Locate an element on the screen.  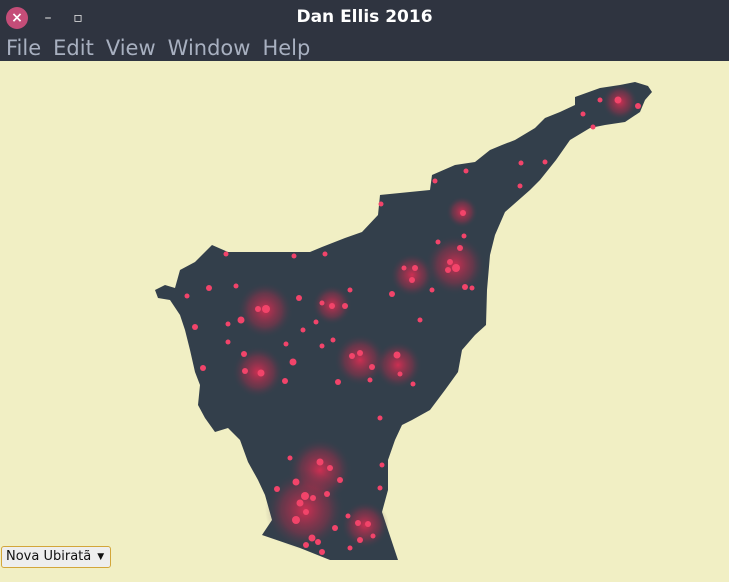
minimize-icon: – is located at coordinates (48, 18).